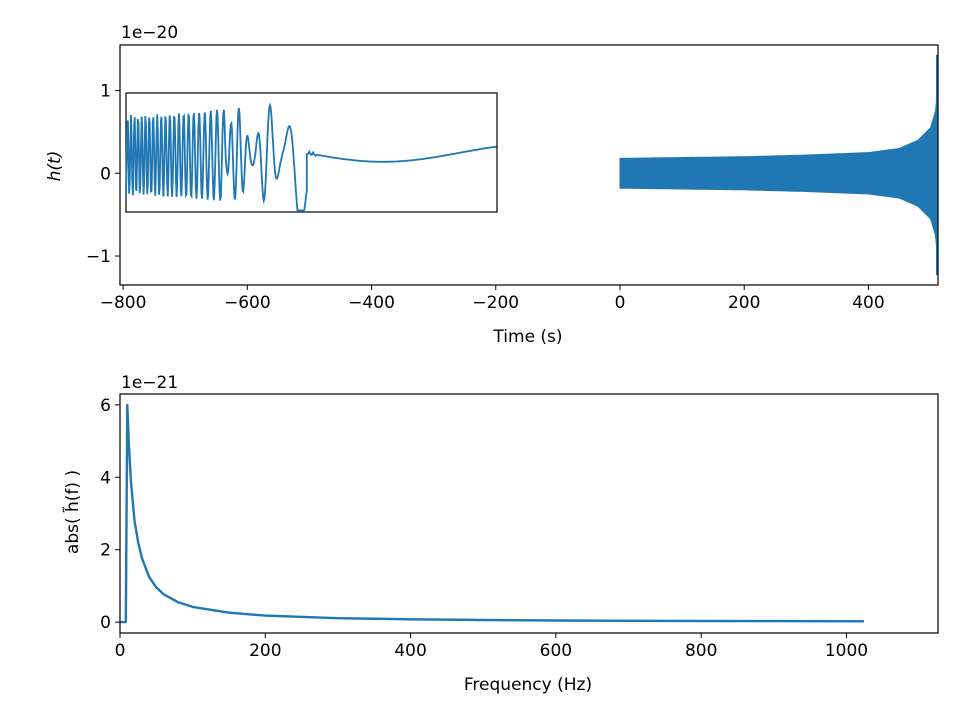 This screenshot has height=720, width=960. I want to click on x-tick-label: 800, so click(701, 651).